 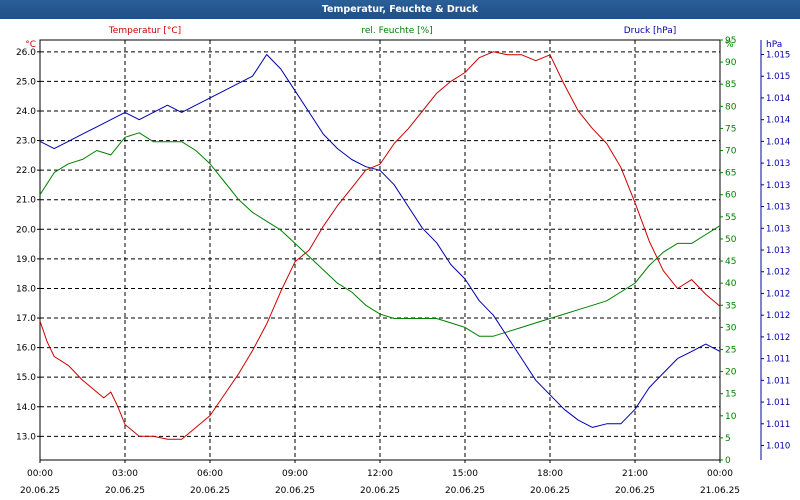 What do you see at coordinates (26, 171) in the screenshot?
I see `temp-tick-label: 22.0` at bounding box center [26, 171].